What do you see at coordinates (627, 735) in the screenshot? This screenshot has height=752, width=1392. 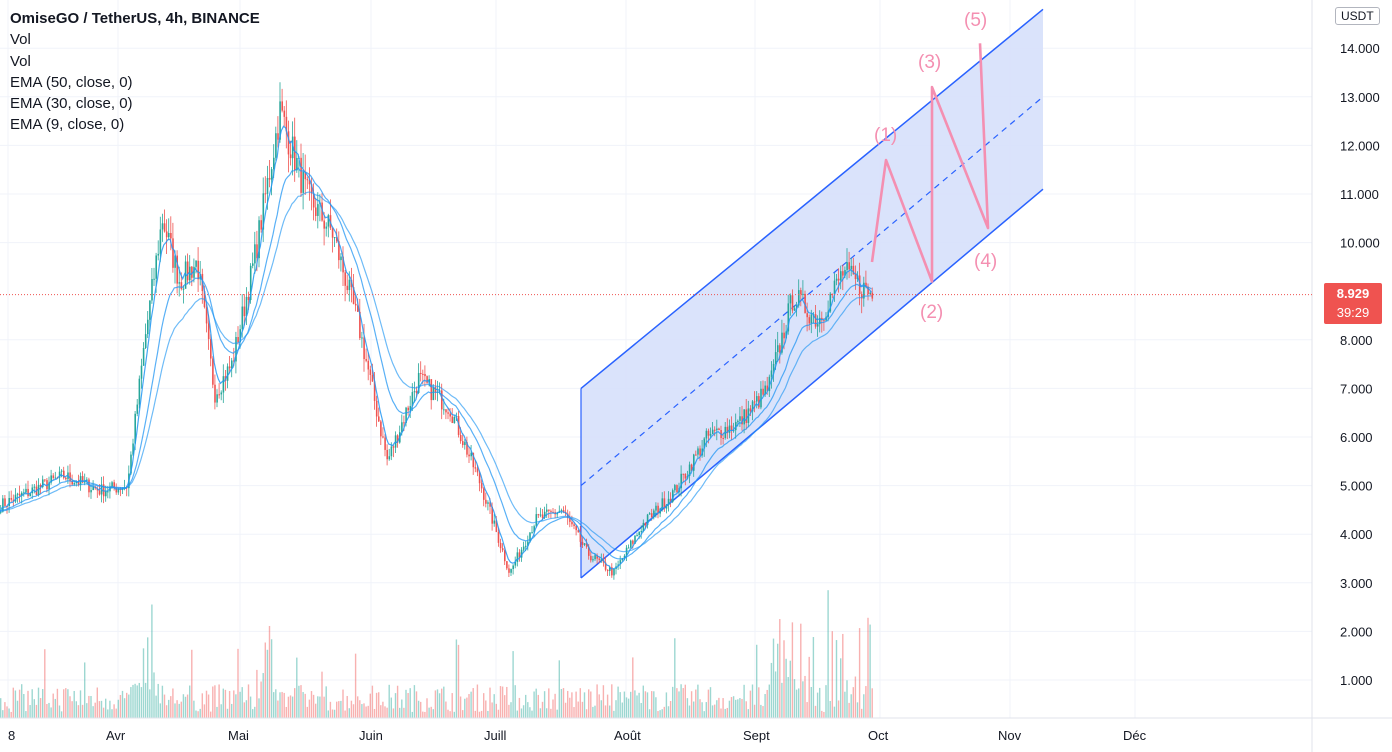 I see `x-tick-label: Août` at bounding box center [627, 735].